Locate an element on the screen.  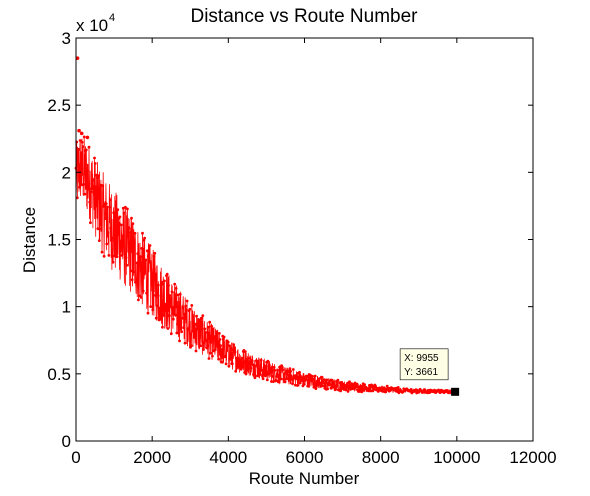
datatip: X: 9955 Y: 3661 is located at coordinates (429, 372).